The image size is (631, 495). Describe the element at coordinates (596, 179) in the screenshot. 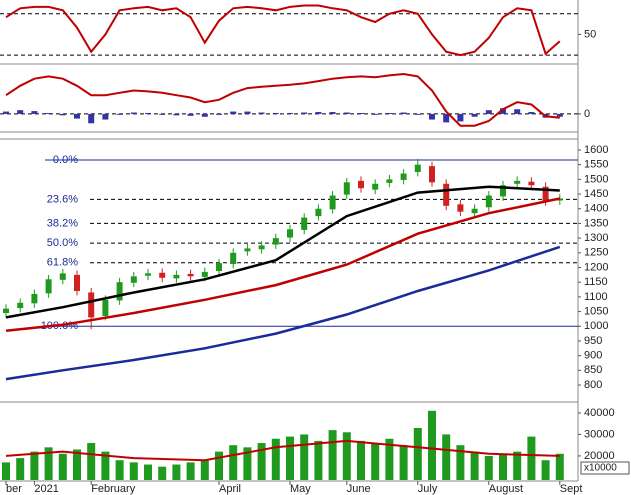

I see `y-tick-label: 1500` at that location.